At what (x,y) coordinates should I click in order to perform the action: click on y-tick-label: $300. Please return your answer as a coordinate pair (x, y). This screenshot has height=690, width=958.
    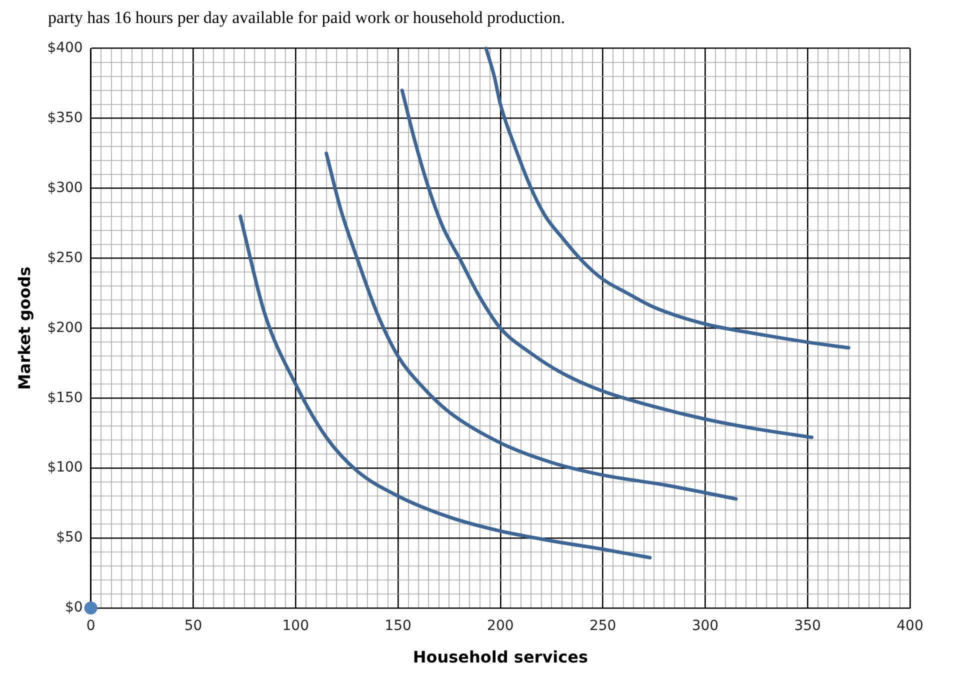
    Looking at the image, I should click on (65, 188).